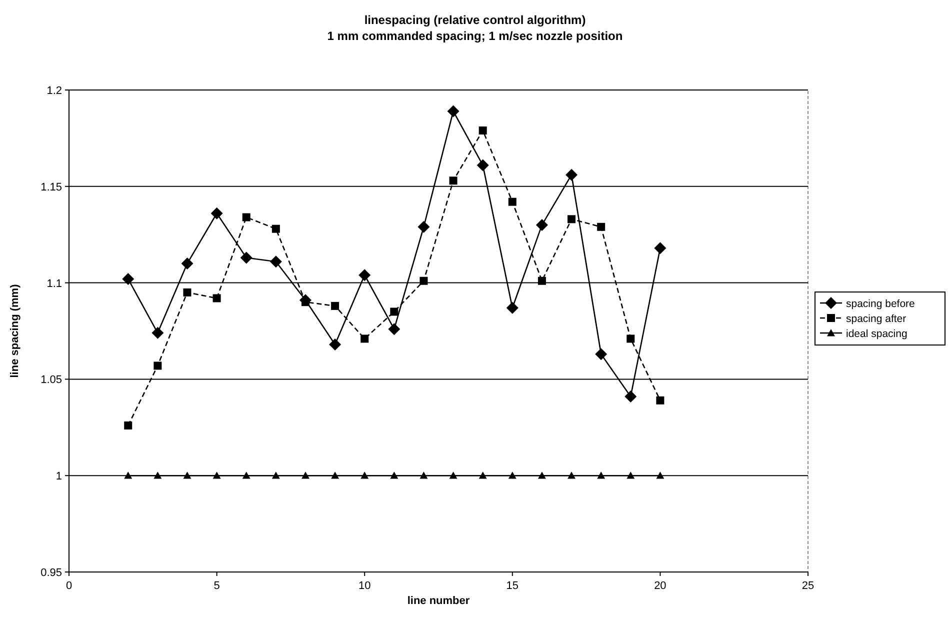 The width and height of the screenshot is (951, 625). What do you see at coordinates (364, 586) in the screenshot?
I see `x-tick-label: 10` at bounding box center [364, 586].